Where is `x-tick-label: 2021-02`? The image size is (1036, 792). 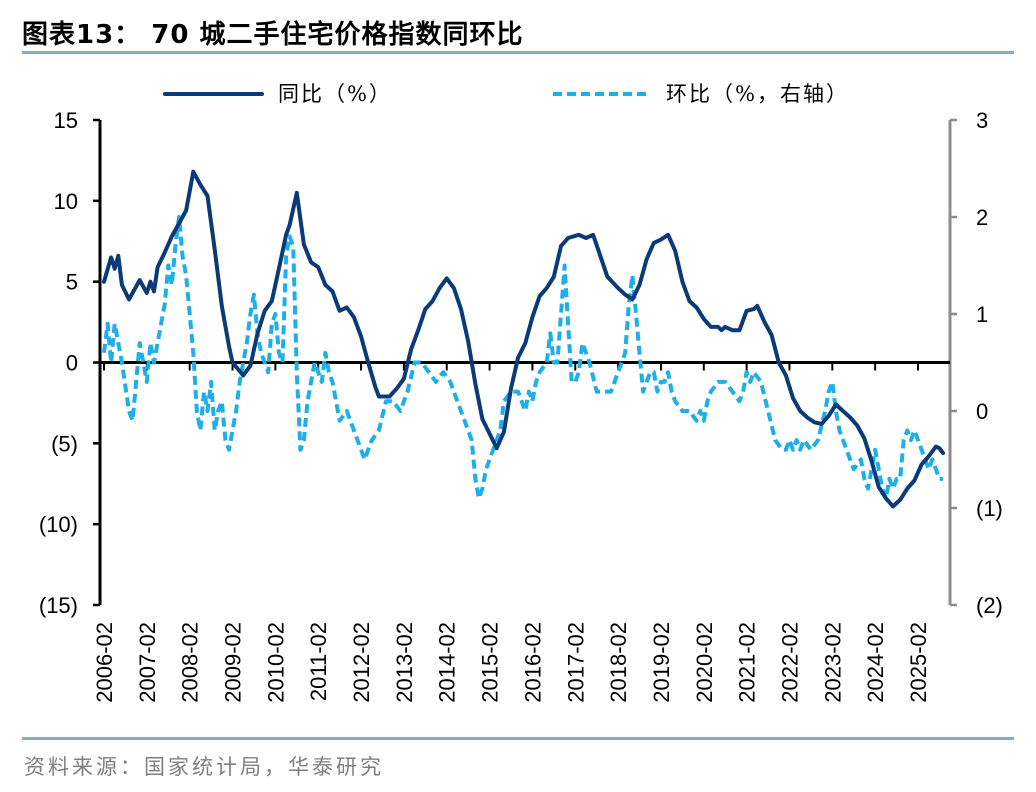
x-tick-label: 2021-02 is located at coordinates (747, 662).